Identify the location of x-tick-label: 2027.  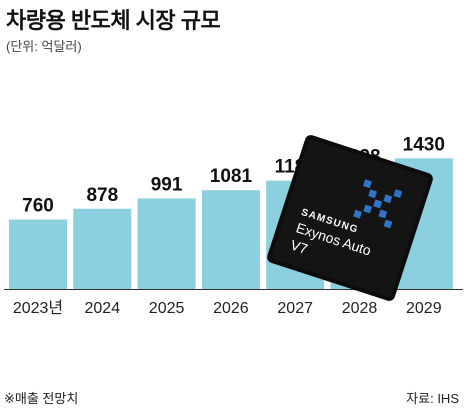
(295, 308).